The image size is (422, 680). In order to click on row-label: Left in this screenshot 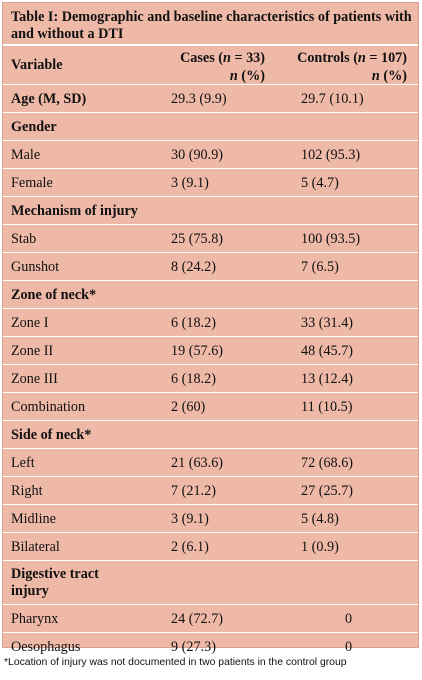, I will do `click(23, 463)`.